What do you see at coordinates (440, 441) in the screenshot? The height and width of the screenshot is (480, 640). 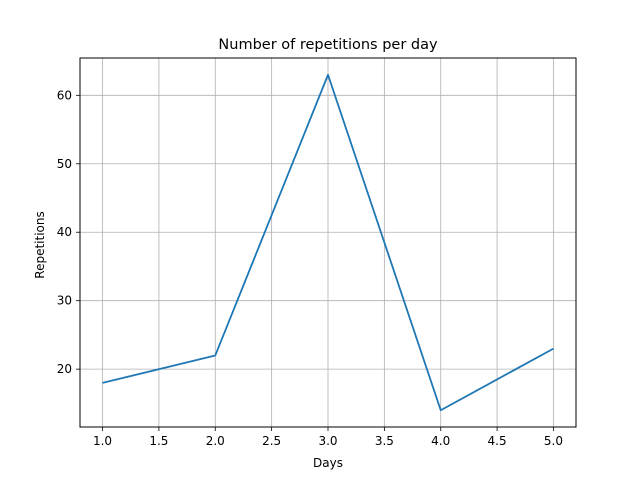 I see `x-tick-label: 4.0` at bounding box center [440, 441].